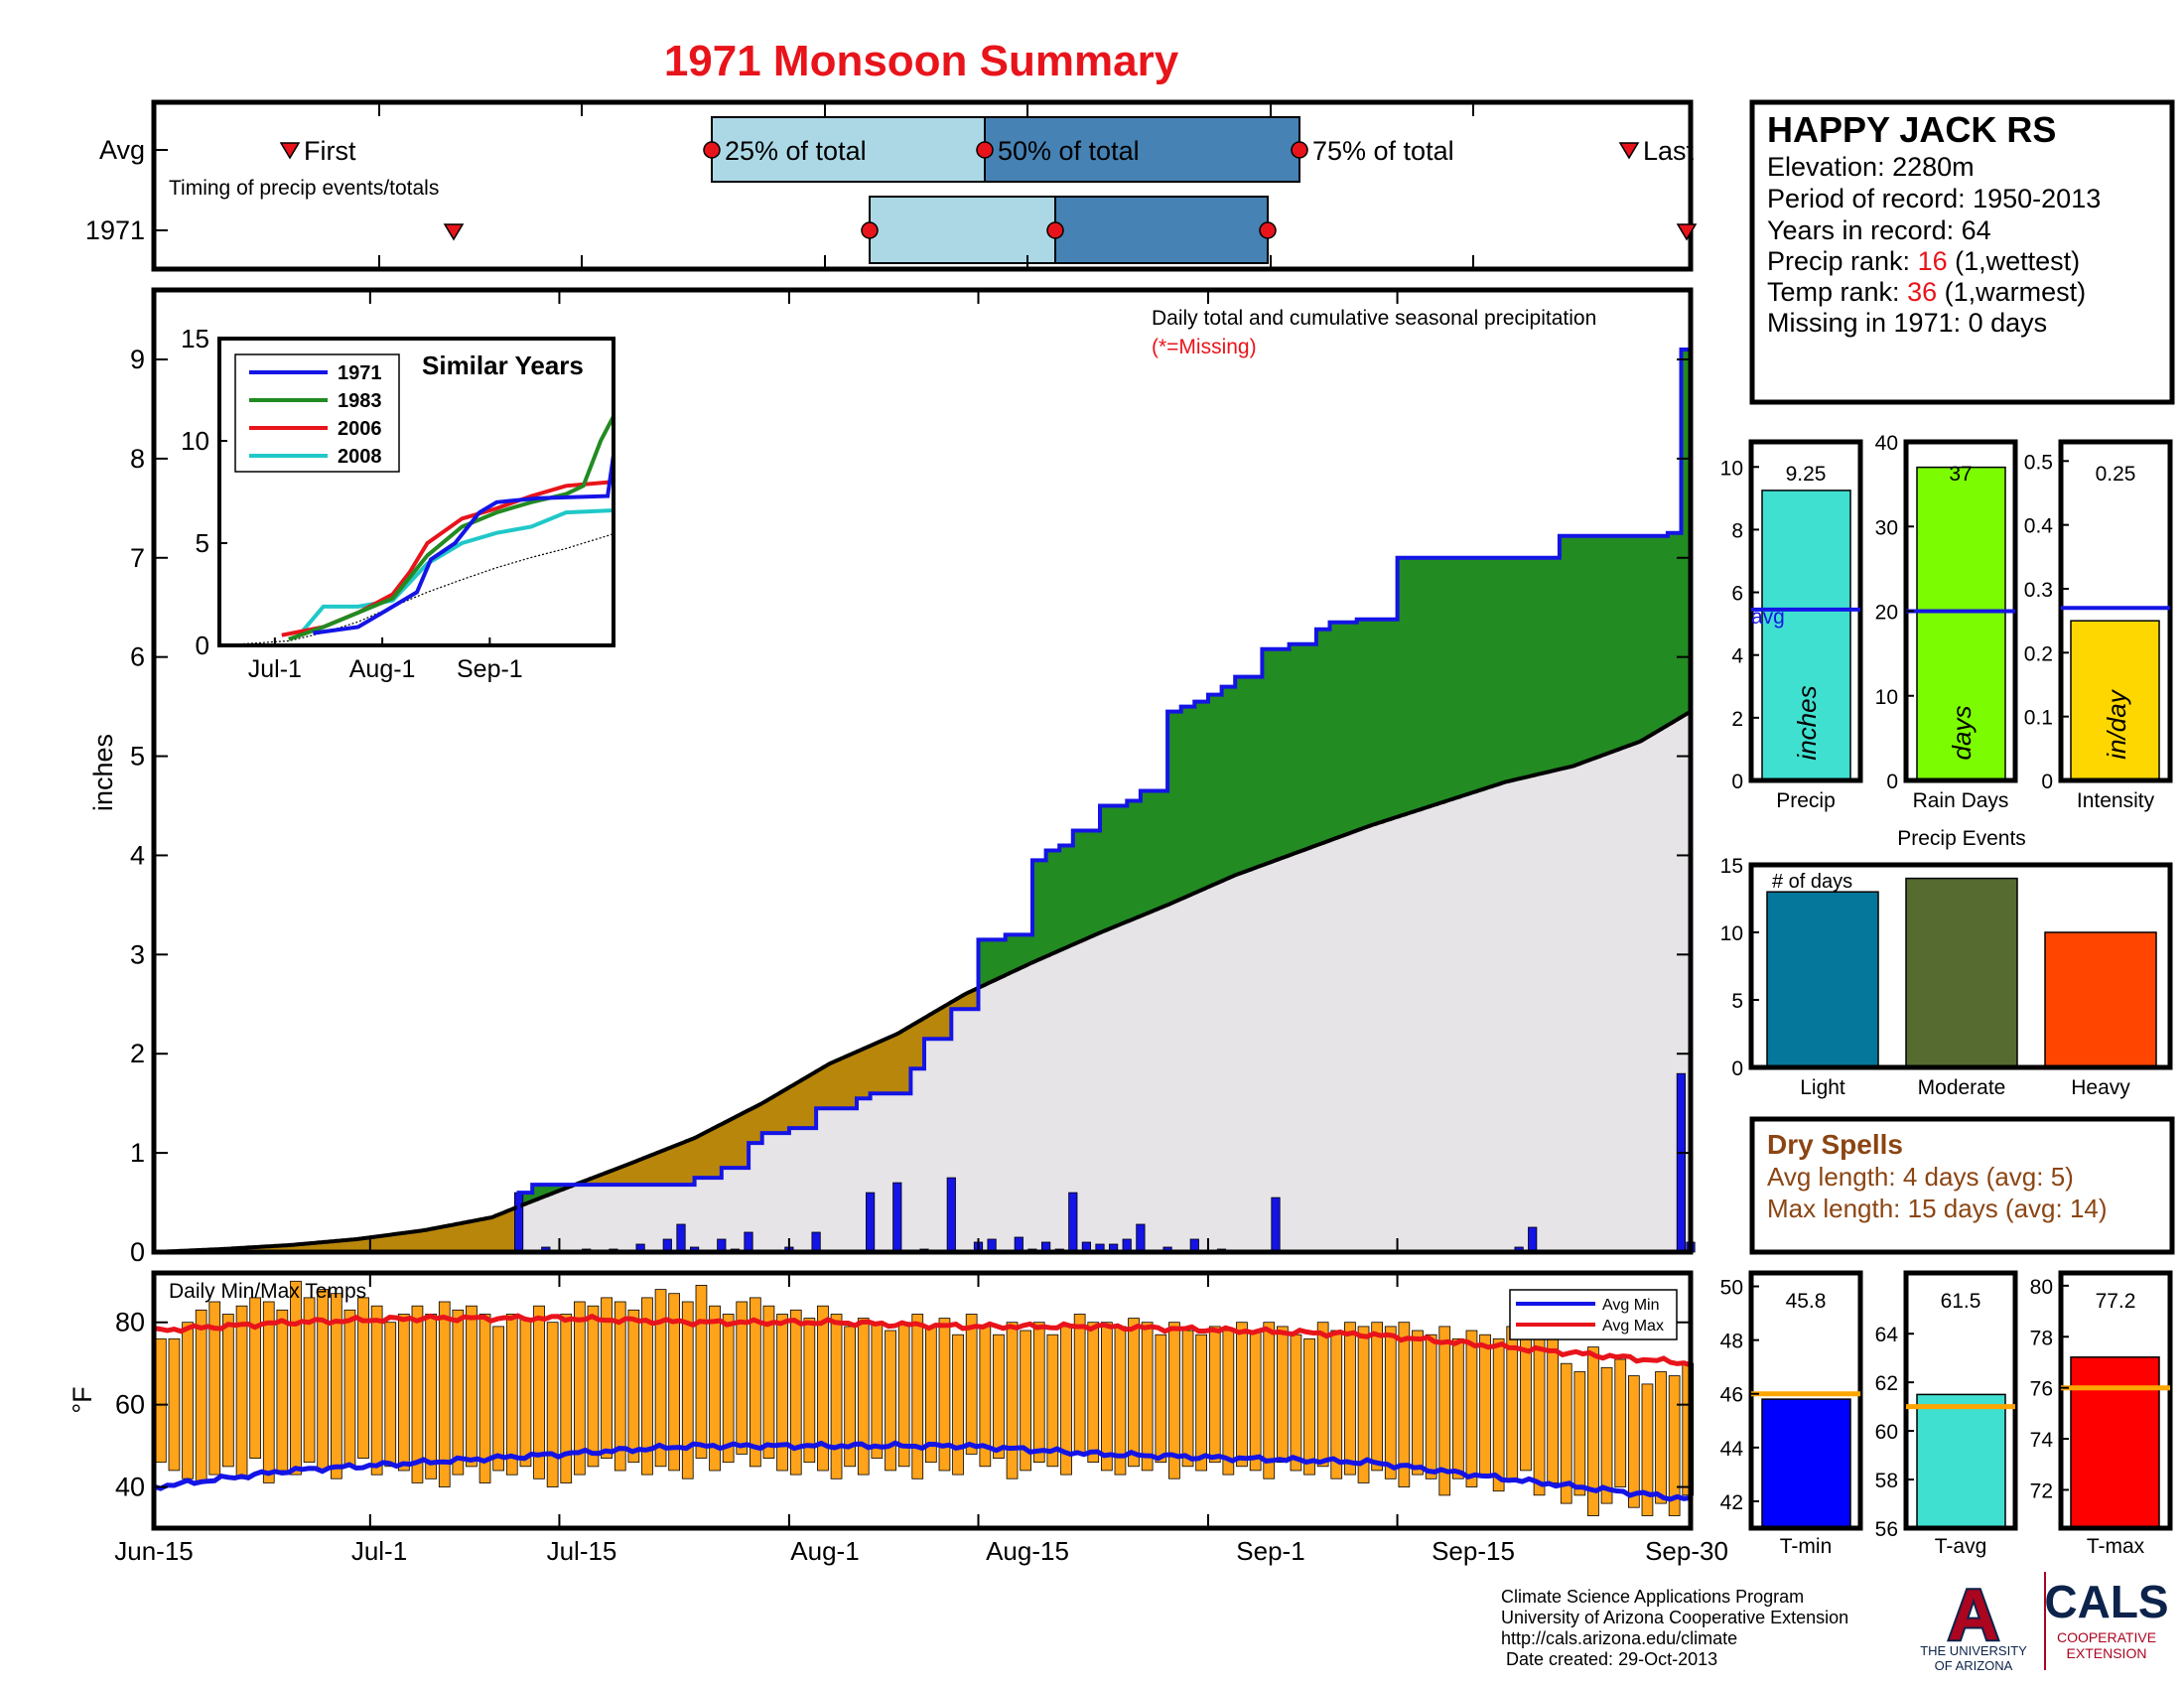 This screenshot has height=1688, width=2184. Describe the element at coordinates (1806, 635) in the screenshot. I see `precip-total-bar` at that location.